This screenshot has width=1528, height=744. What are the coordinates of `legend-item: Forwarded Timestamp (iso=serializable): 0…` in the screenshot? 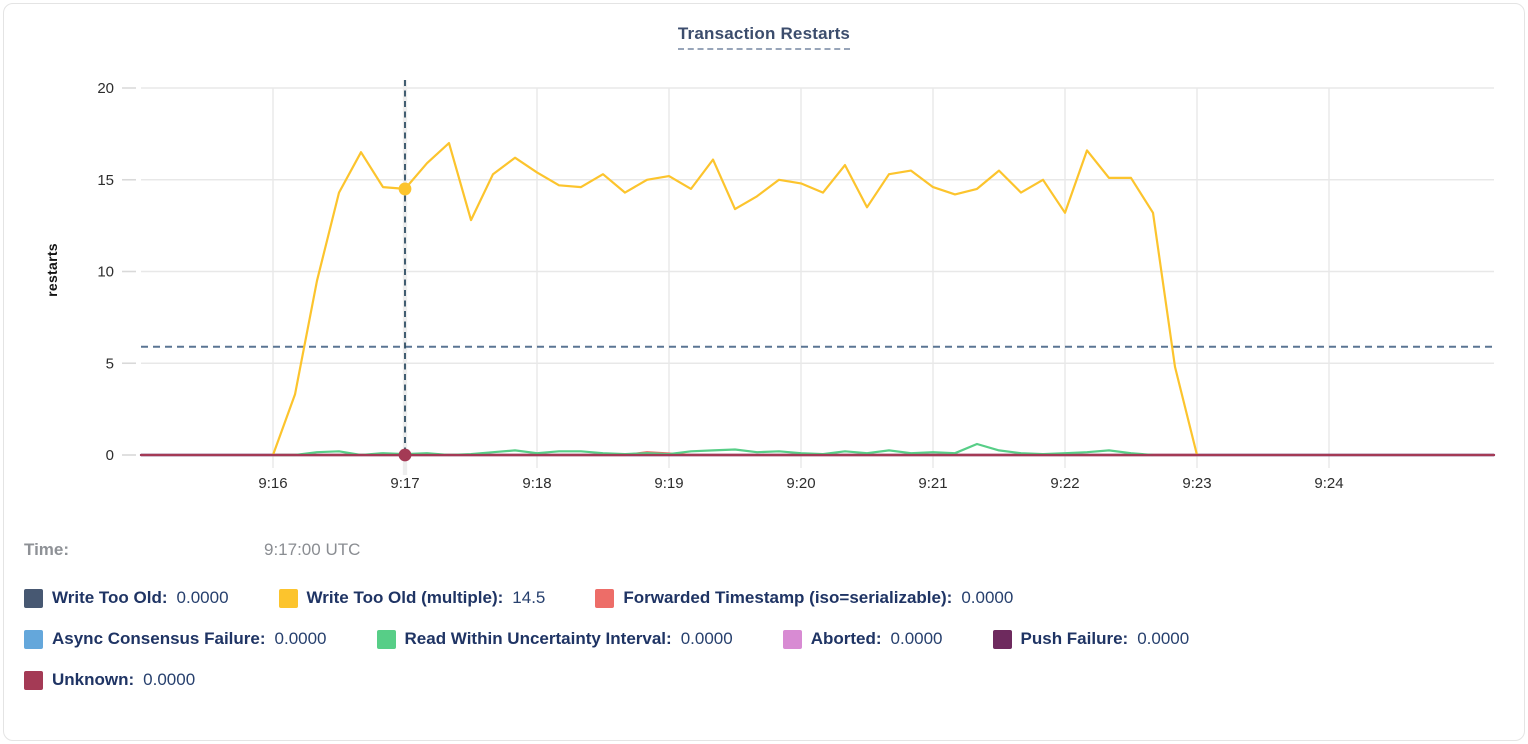 It's located at (804, 598).